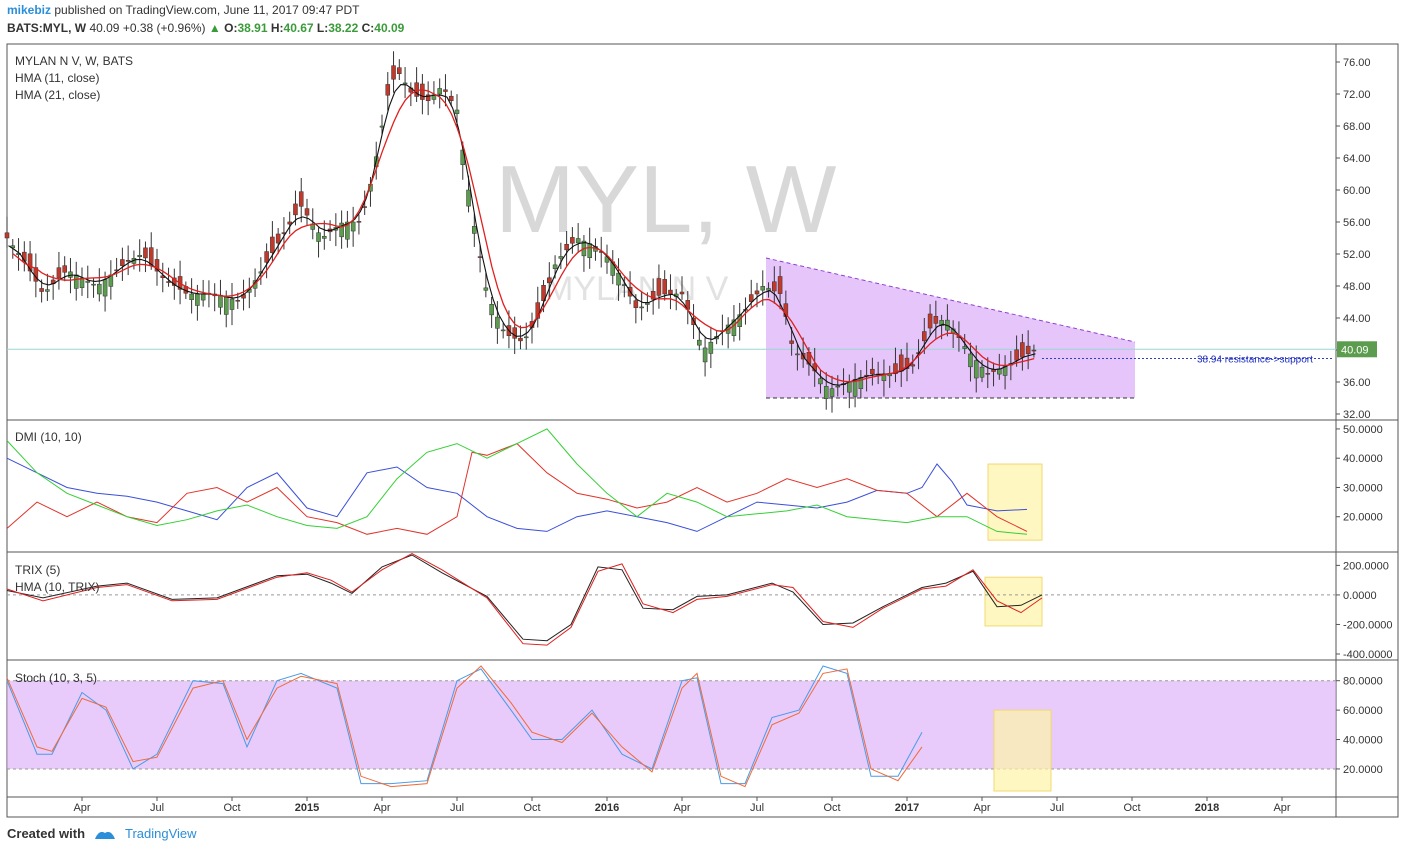 This screenshot has width=1404, height=853. Describe the element at coordinates (1357, 319) in the screenshot. I see `price-axis-tick-label: 44.00` at that location.